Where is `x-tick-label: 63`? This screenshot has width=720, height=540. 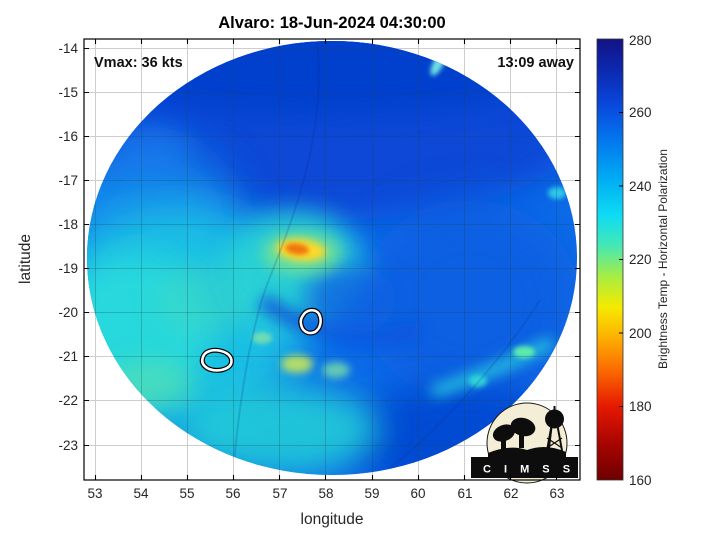
x-tick-label: 63 is located at coordinates (556, 493).